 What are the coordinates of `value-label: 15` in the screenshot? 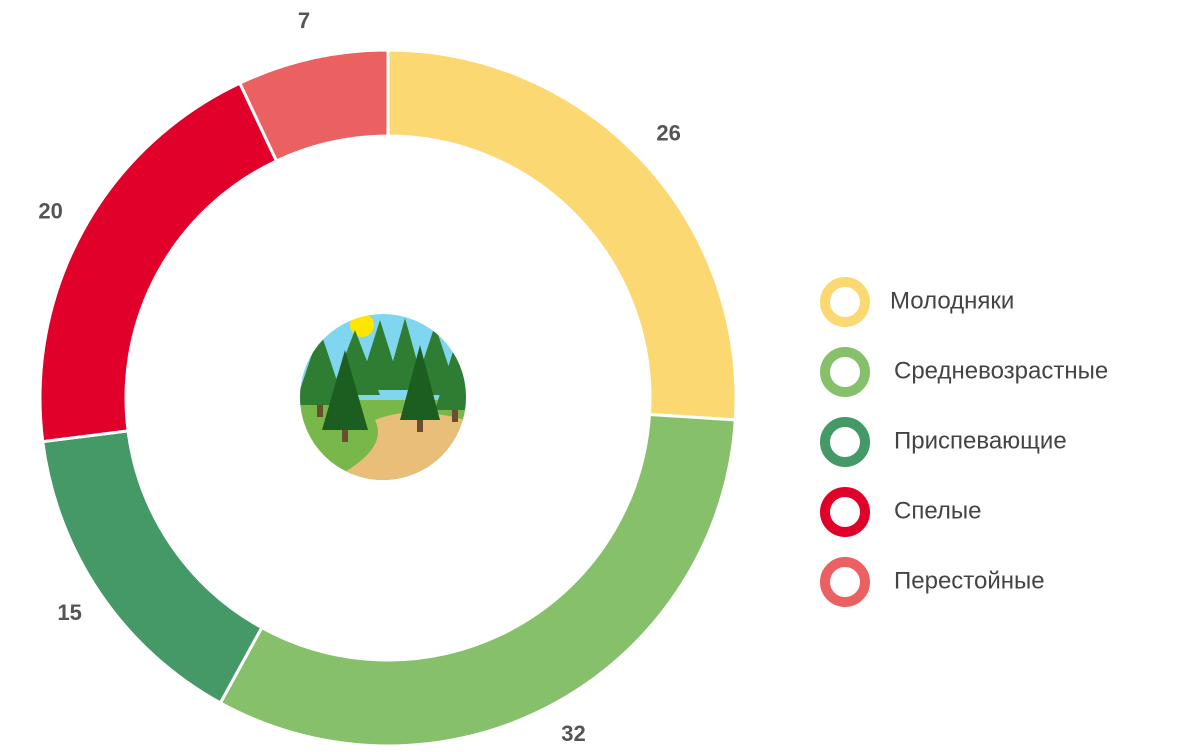 It's located at (69, 612).